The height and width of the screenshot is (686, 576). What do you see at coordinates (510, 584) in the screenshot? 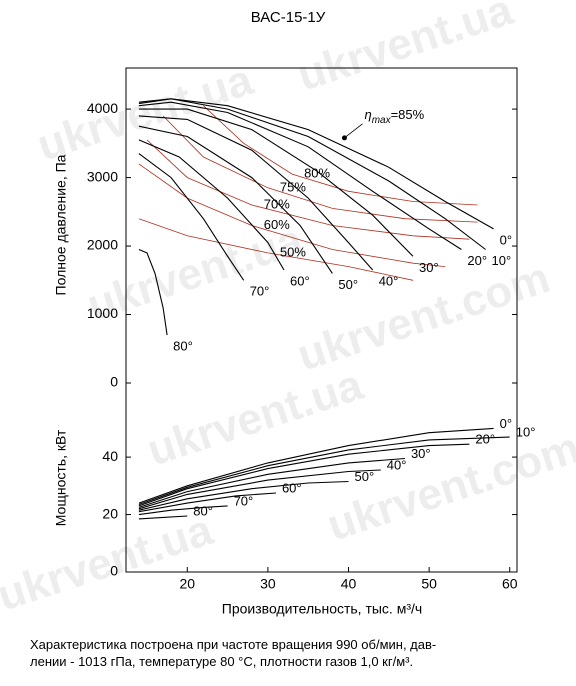
I see `x-tick-label: 60` at bounding box center [510, 584].